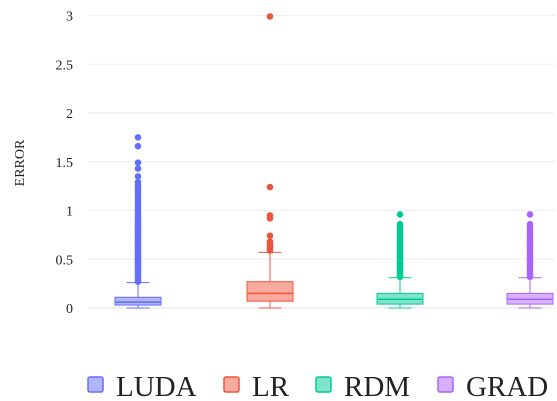  I want to click on legend-item-lr: LR, so click(256, 386).